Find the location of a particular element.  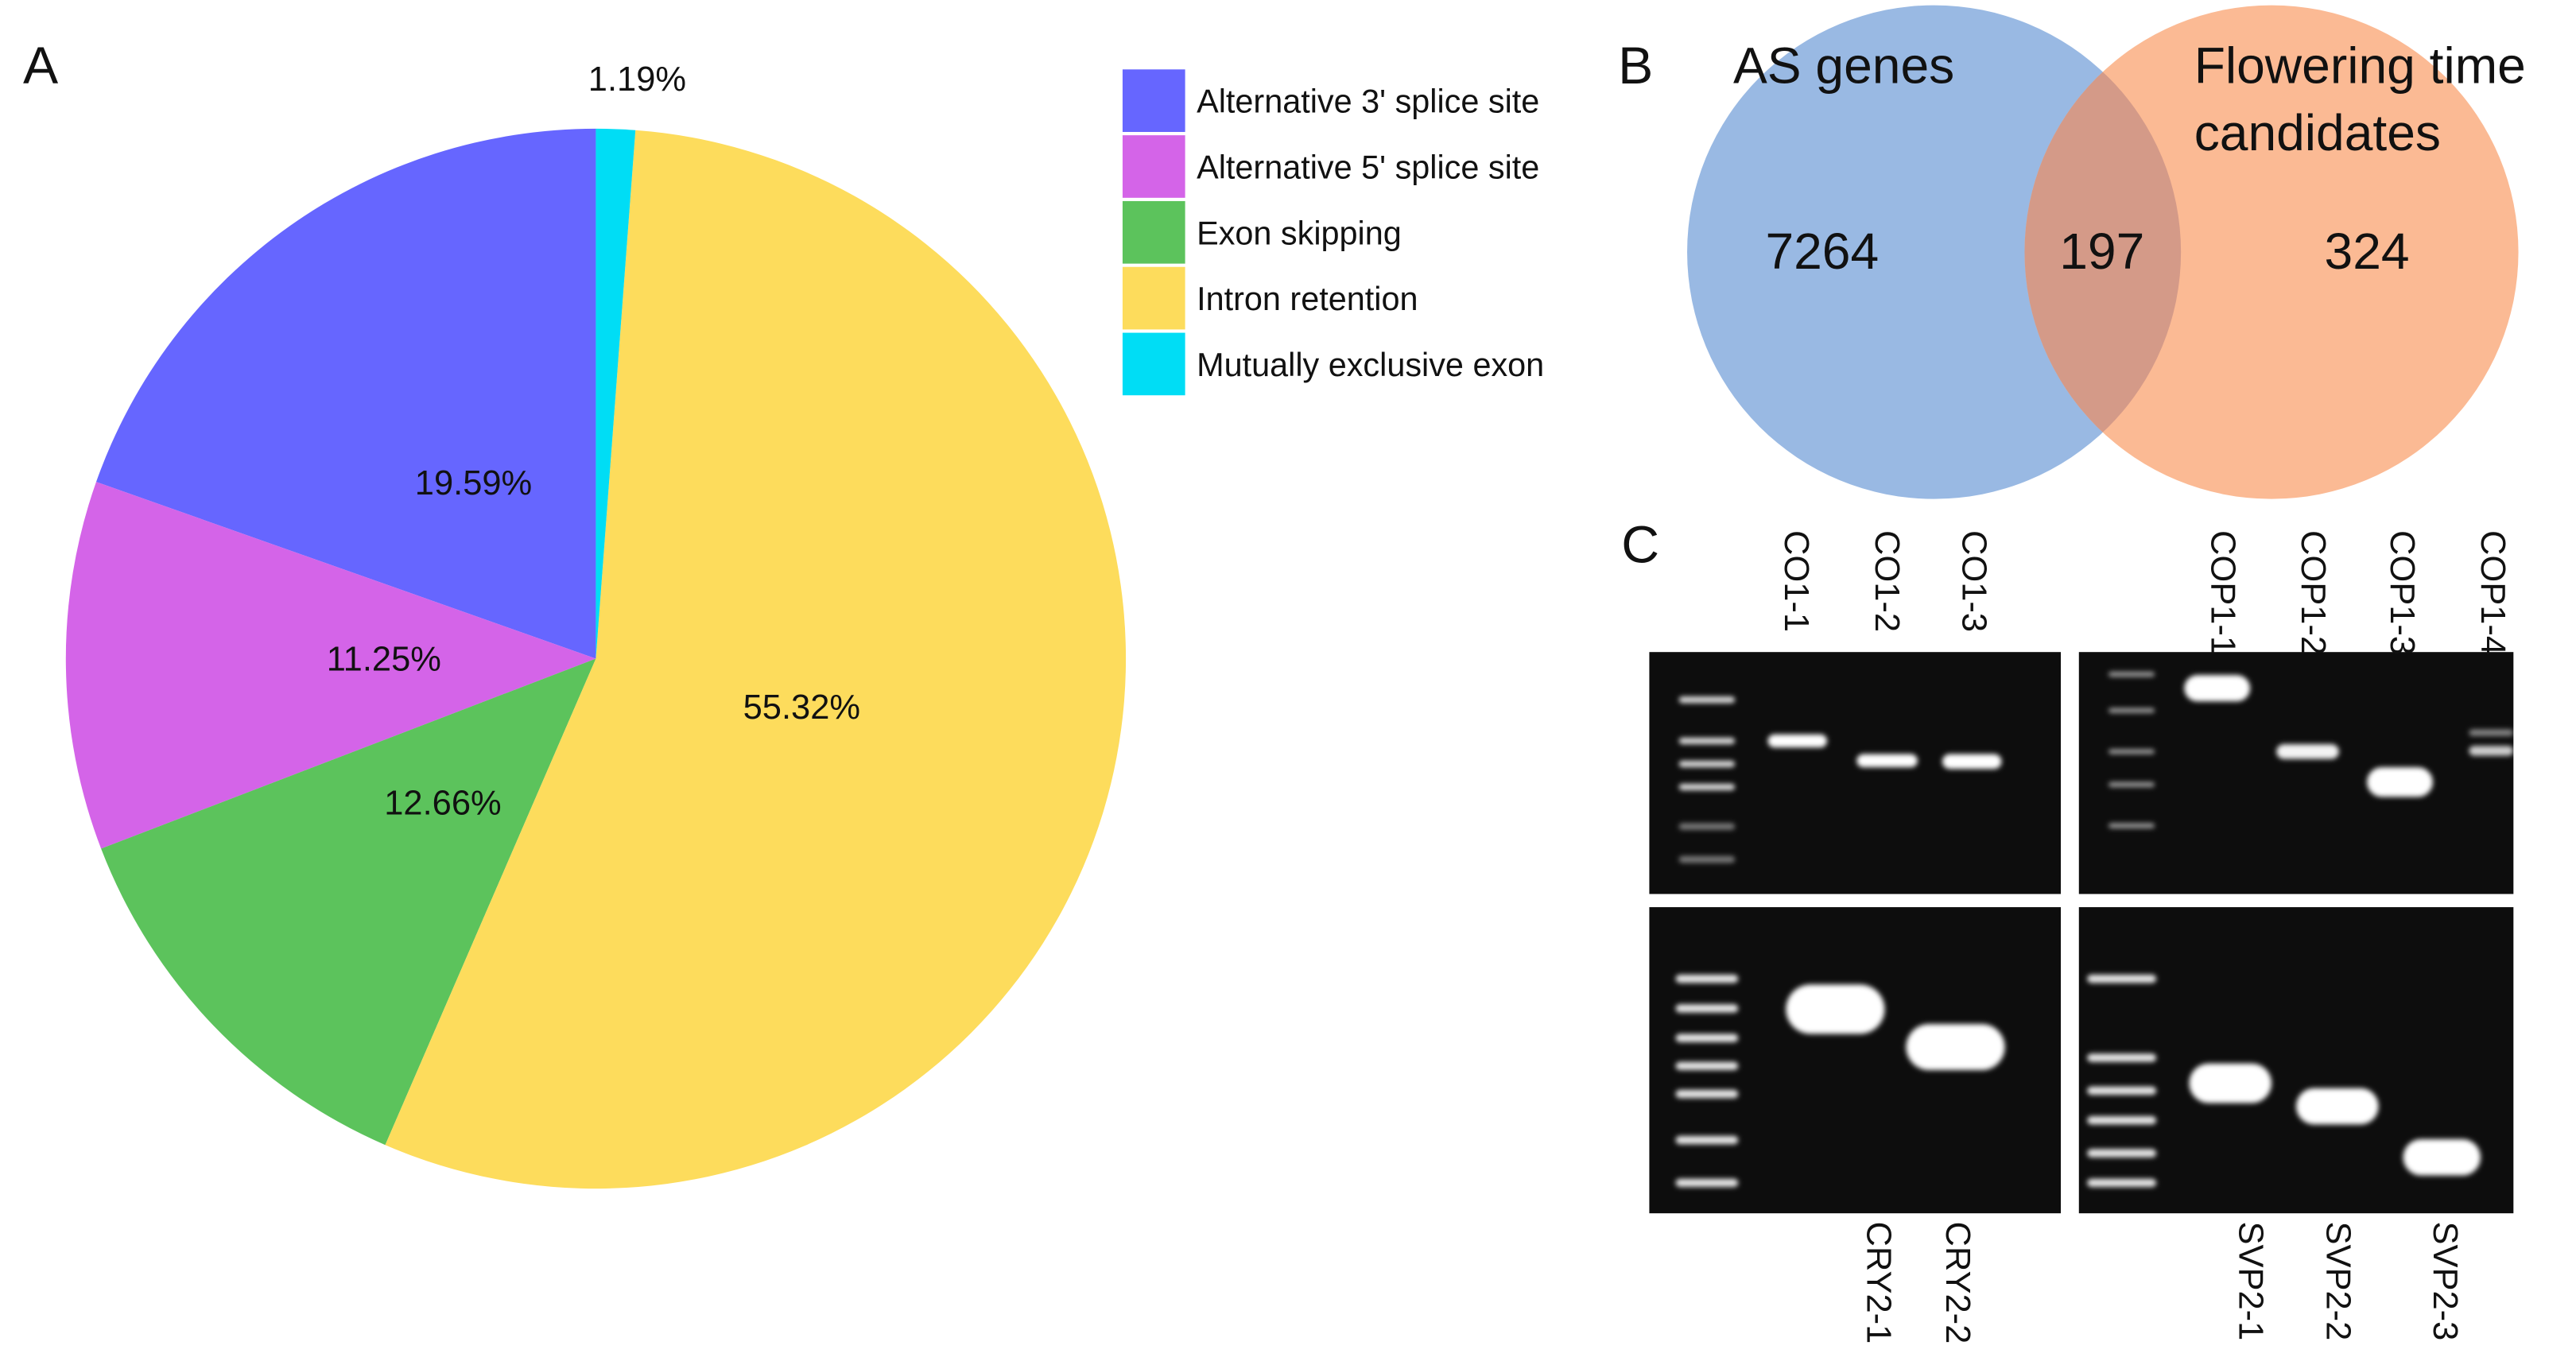

slice-label: 19.59% is located at coordinates (474, 483).